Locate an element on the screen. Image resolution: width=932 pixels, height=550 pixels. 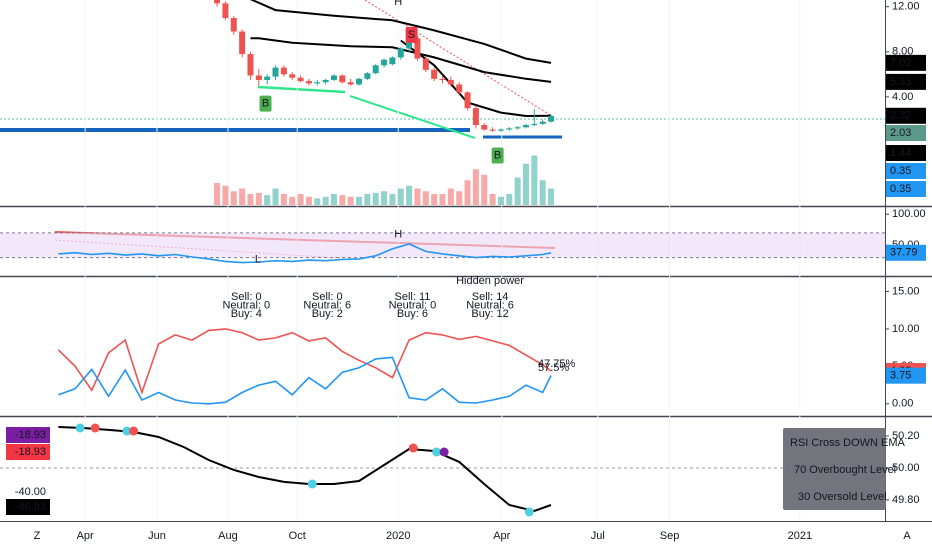
axis-label: -46.83 is located at coordinates (30, 507).